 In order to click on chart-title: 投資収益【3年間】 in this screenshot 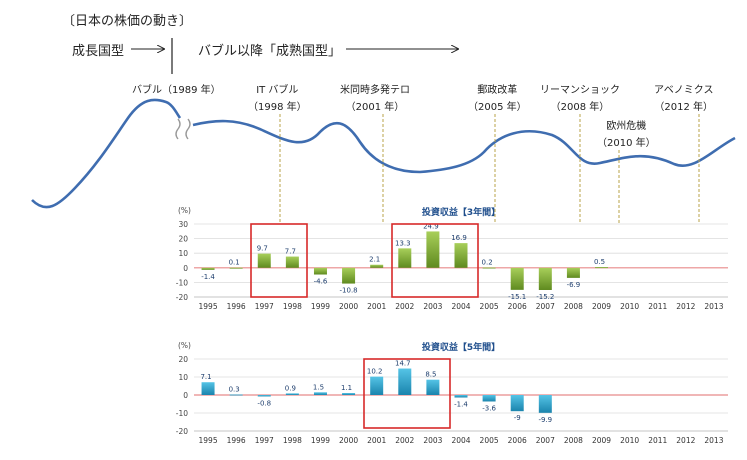, I will do `click(461, 212)`.